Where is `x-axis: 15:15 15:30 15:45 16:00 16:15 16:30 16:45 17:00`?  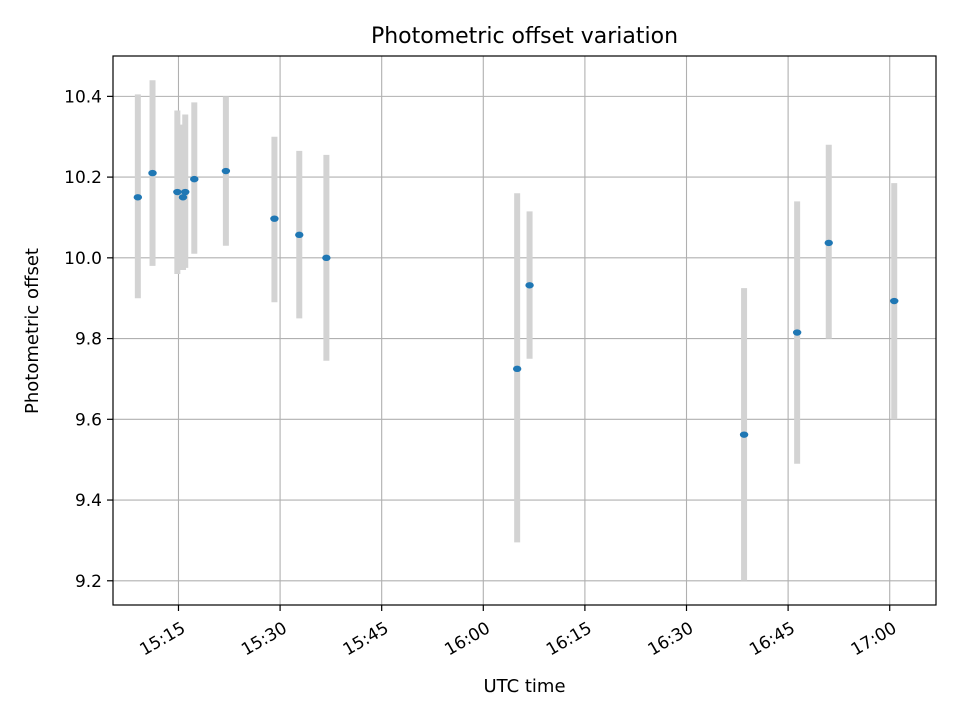 x-axis: 15:15 15:30 15:45 16:00 16:15 16:30 16:45 17:00 is located at coordinates (518, 632).